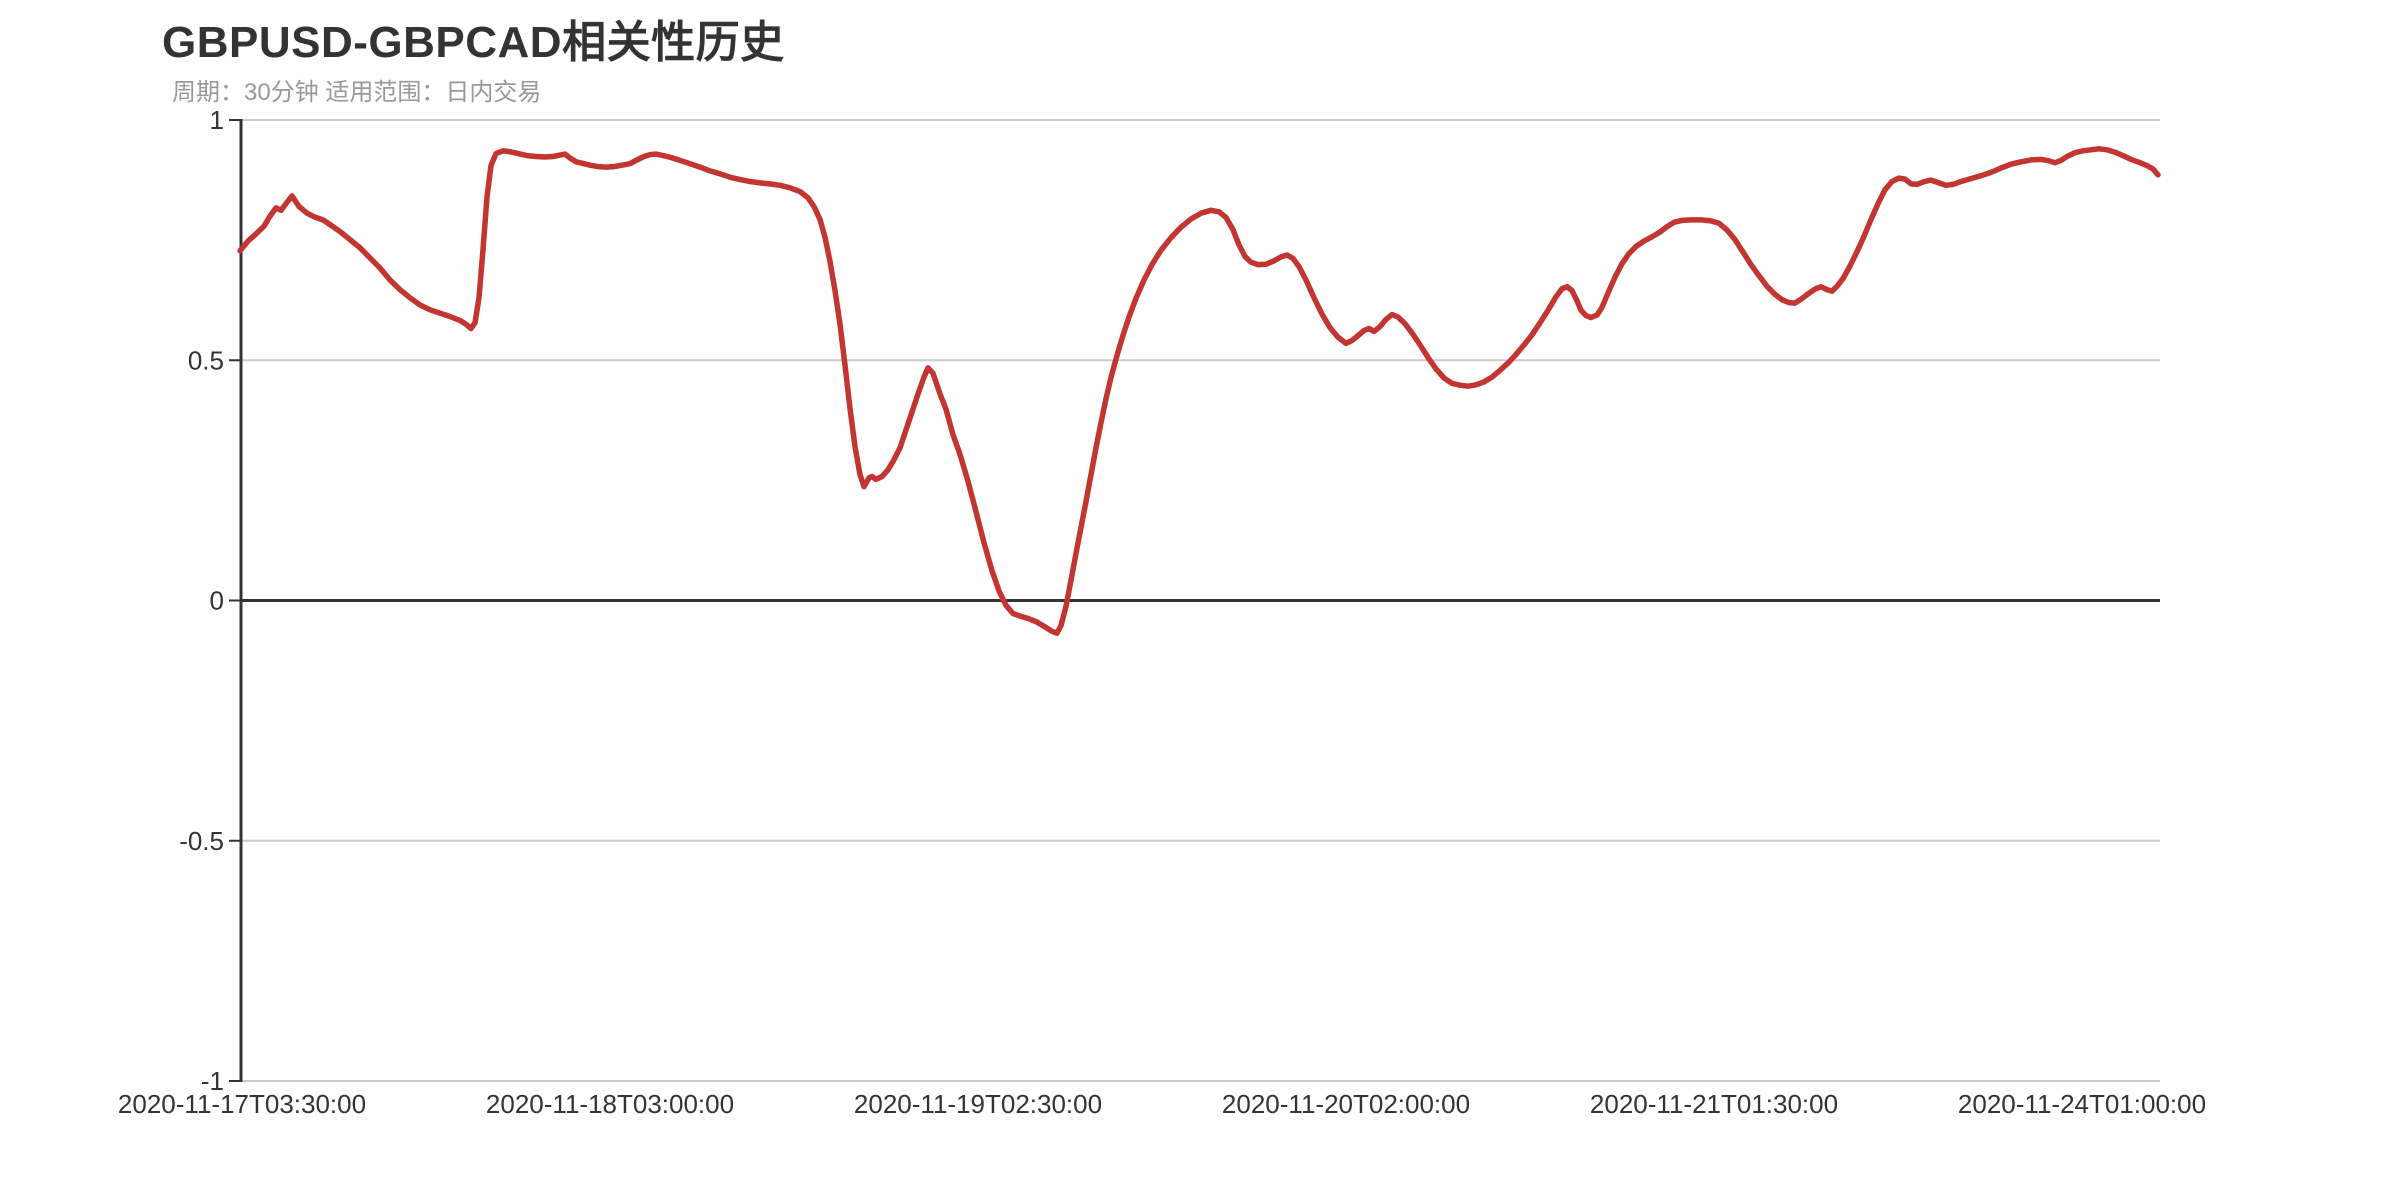 This screenshot has width=2400, height=1200. What do you see at coordinates (217, 120) in the screenshot?
I see `y-axis-label: 1` at bounding box center [217, 120].